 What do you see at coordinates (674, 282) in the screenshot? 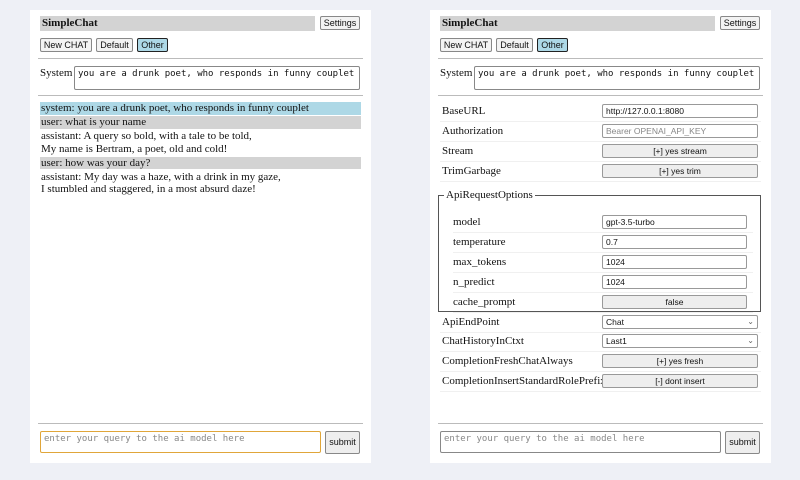
I see `n-predict-input: 1024` at bounding box center [674, 282].